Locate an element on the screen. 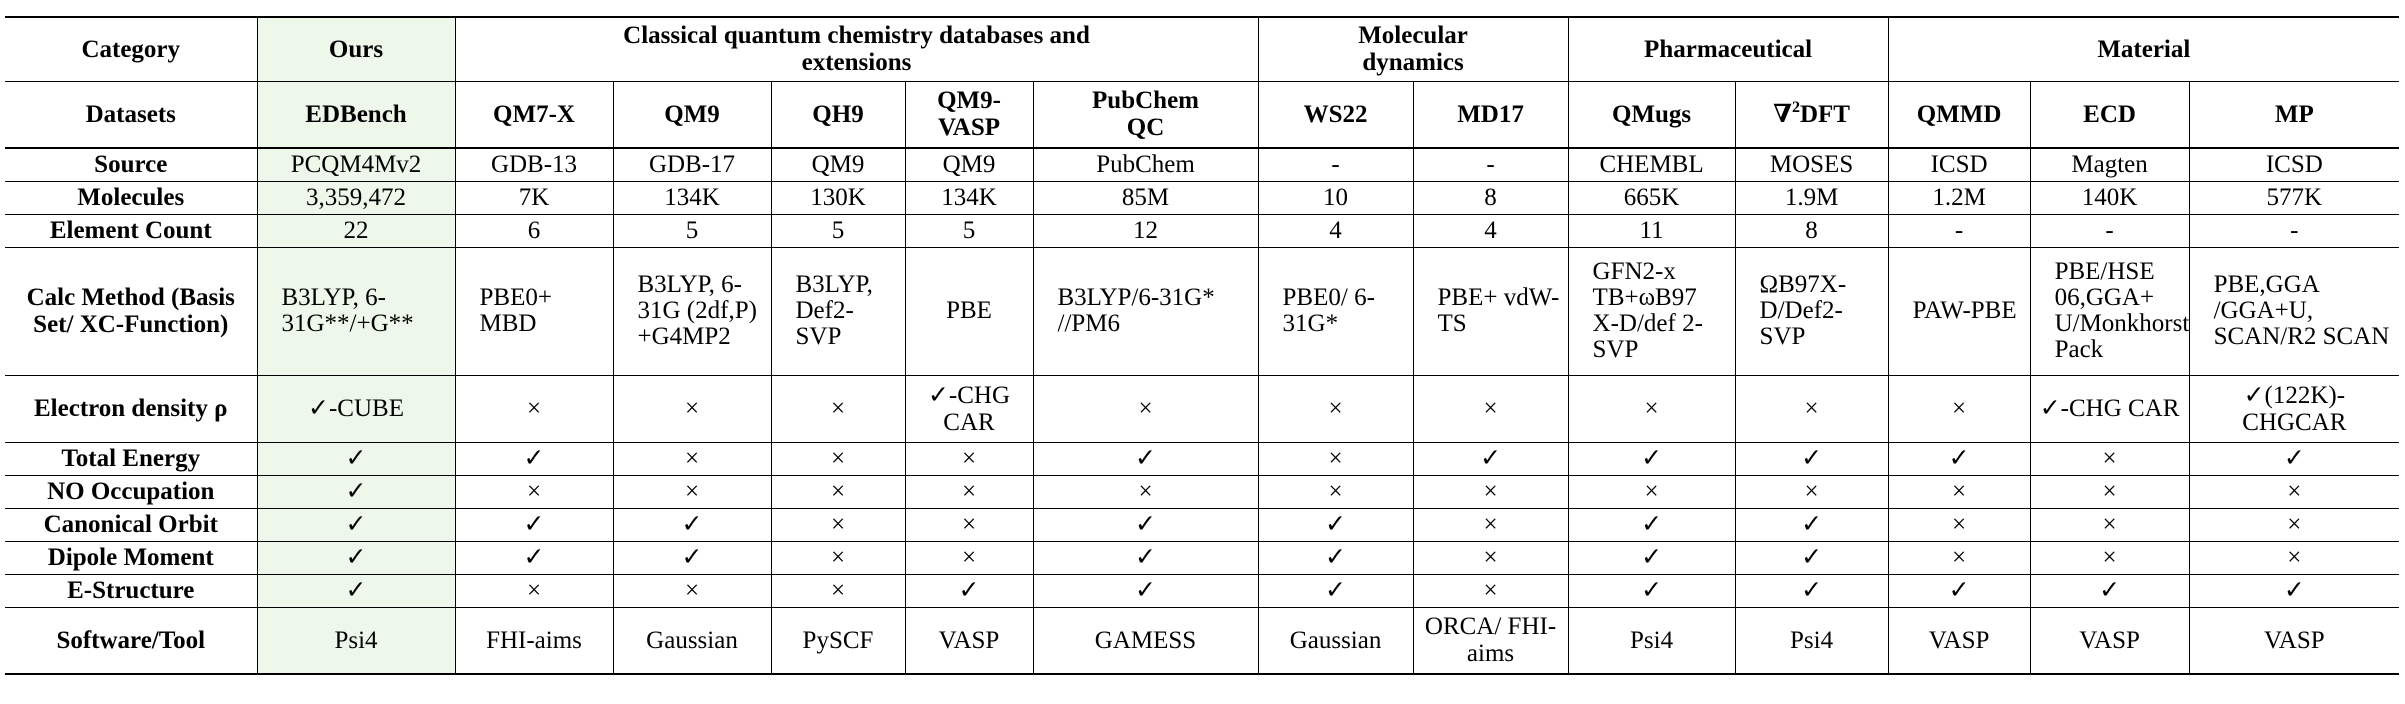  table-cell: B3LYP, 6-31G (2df,P) +G4MP2 is located at coordinates (692, 311).